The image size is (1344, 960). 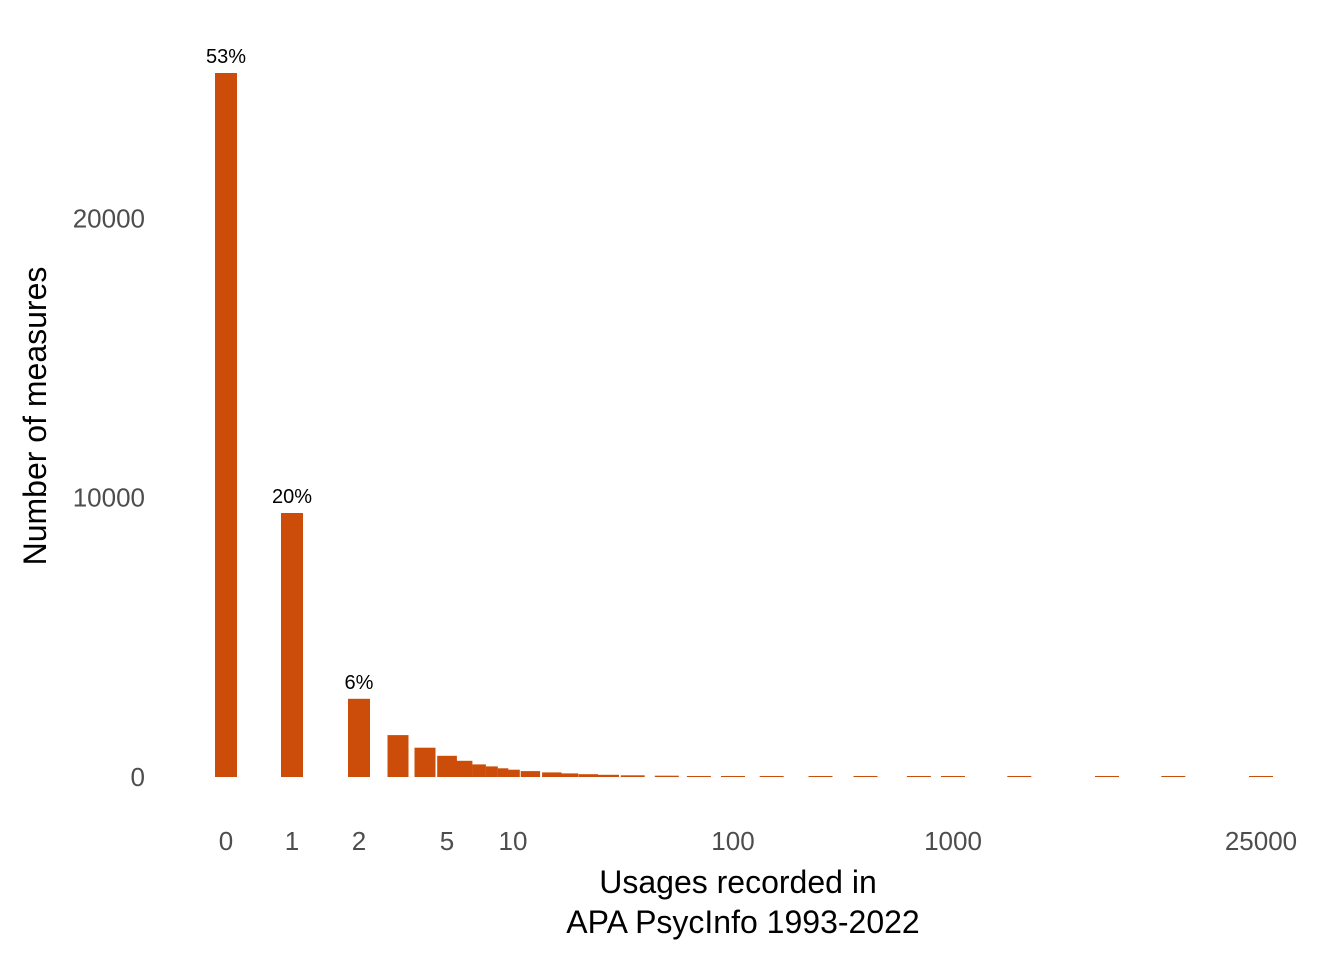 What do you see at coordinates (1019, 776) in the screenshot?
I see `bar-x-2000` at bounding box center [1019, 776].